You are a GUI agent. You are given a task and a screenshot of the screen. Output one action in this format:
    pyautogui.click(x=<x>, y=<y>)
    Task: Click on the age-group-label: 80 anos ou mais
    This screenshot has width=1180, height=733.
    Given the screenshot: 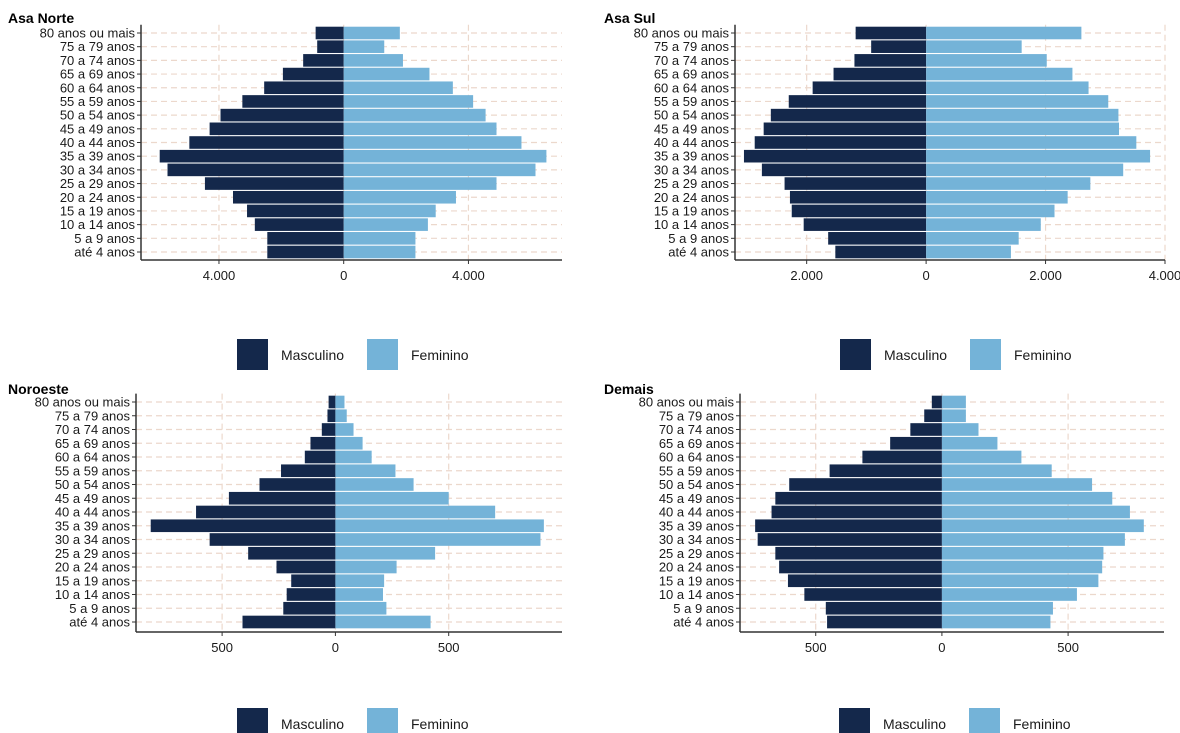 What is the action you would take?
    pyautogui.click(x=83, y=402)
    